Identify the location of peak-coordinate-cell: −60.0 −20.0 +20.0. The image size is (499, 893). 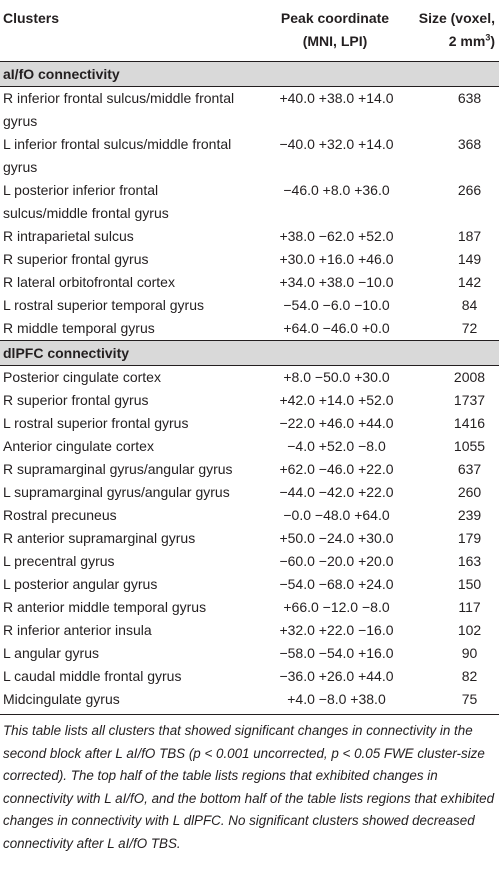
(336, 561).